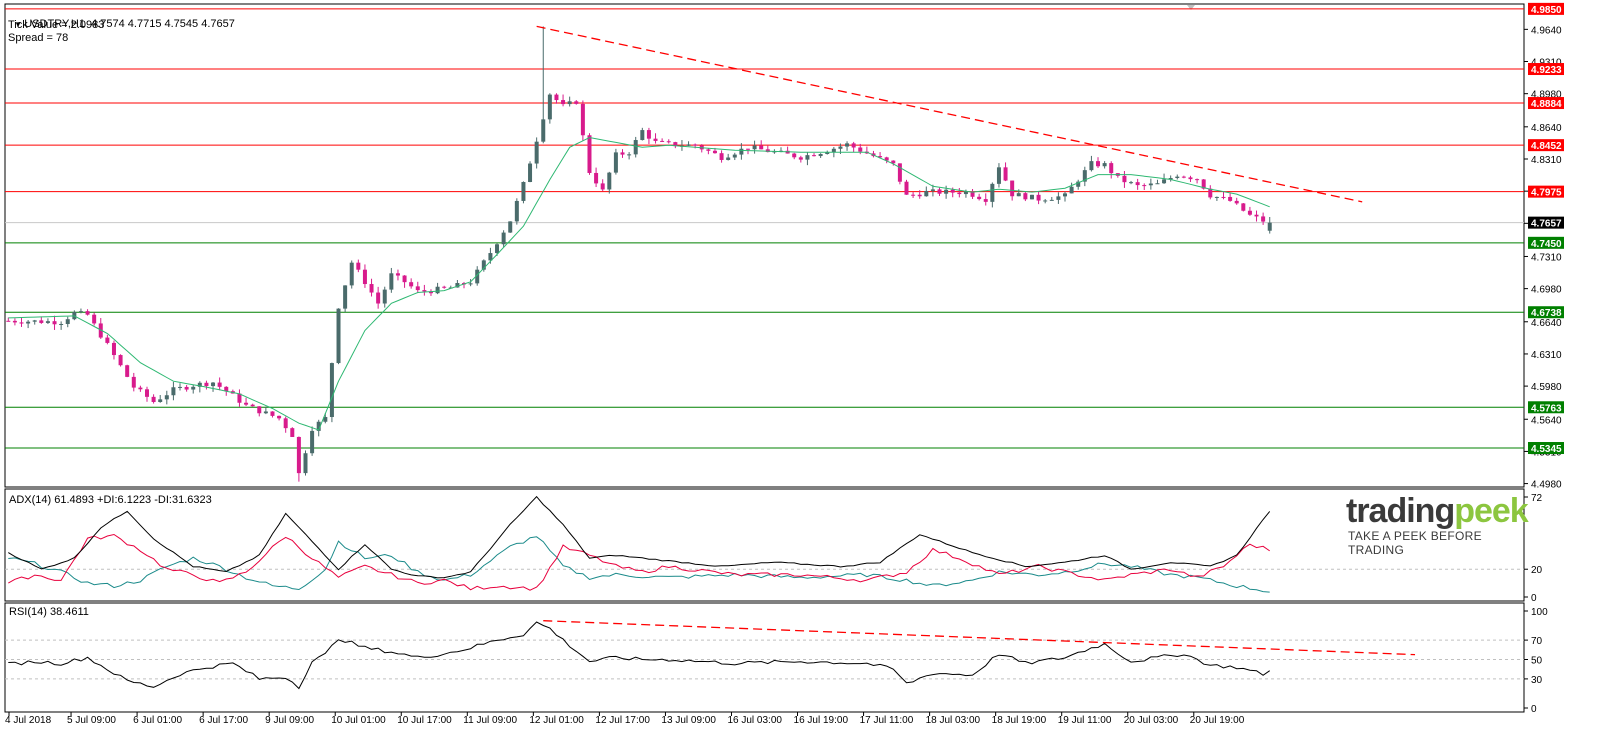 The height and width of the screenshot is (748, 1600). What do you see at coordinates (91, 720) in the screenshot?
I see `time-tick-label: 5 Jul 09:00` at bounding box center [91, 720].